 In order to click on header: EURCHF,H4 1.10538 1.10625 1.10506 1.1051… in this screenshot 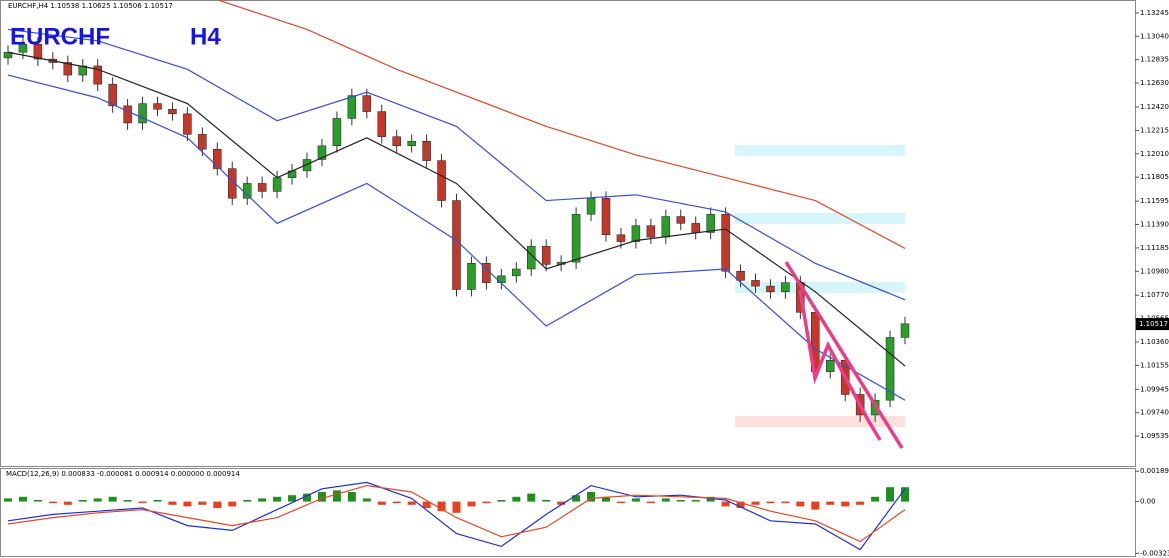, I will do `click(90, 6)`.